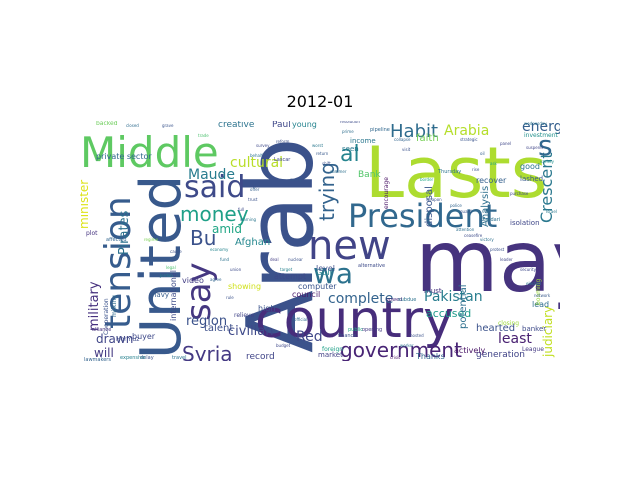 This screenshot has width=640, height=480. Describe the element at coordinates (429, 206) in the screenshot. I see `word-cloud-word: disposal` at that location.